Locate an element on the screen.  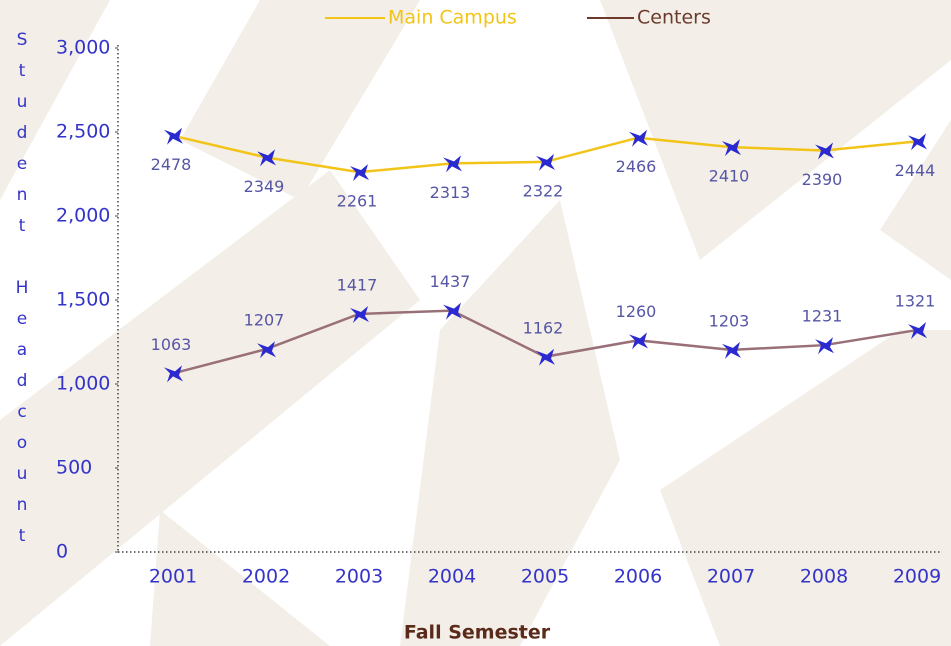
x-tick-label: 2004 is located at coordinates (452, 577).